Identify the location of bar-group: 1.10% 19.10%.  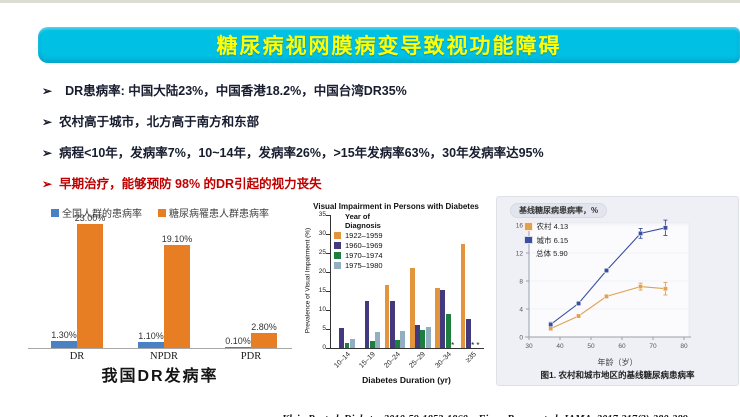
(165, 291).